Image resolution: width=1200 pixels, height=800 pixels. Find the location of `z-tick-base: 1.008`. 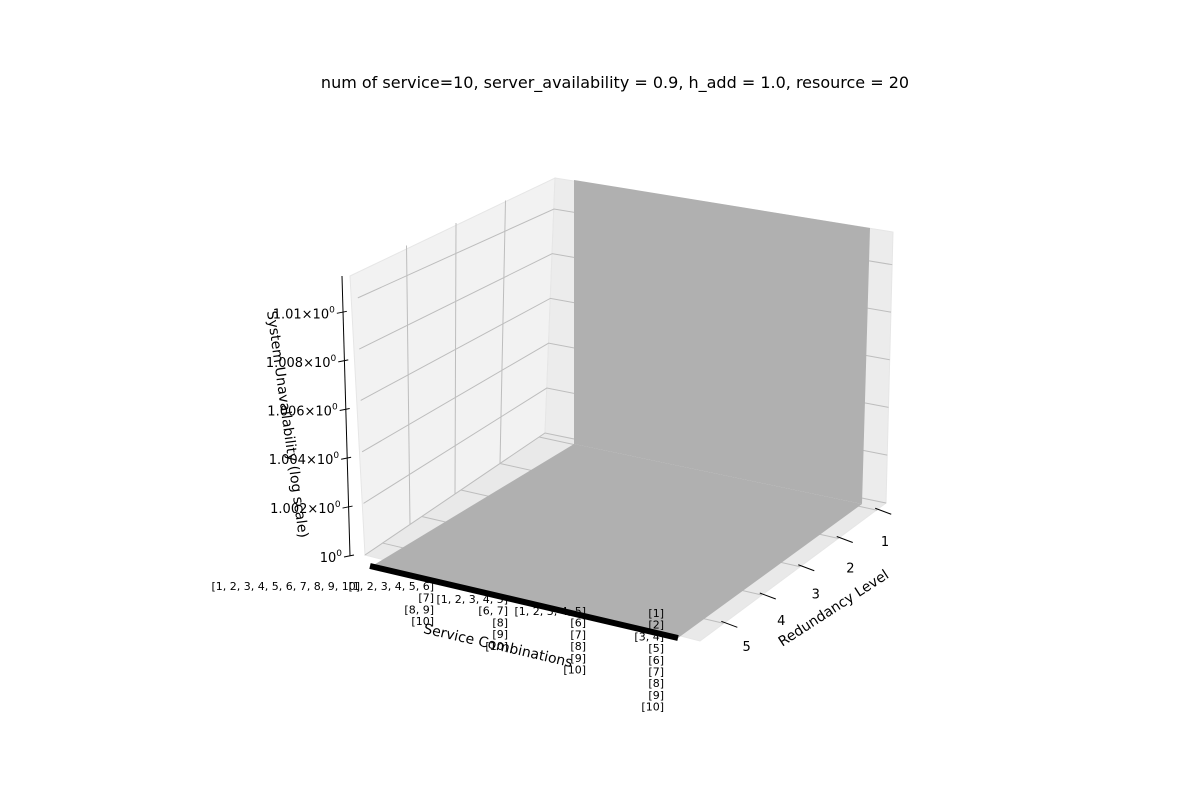

z-tick-base: 1.008 is located at coordinates (284, 363).